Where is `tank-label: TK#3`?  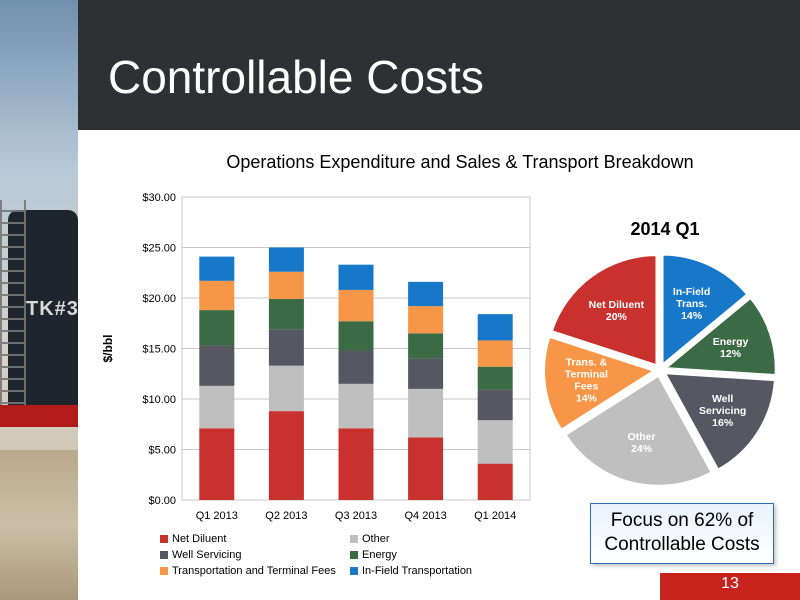
tank-label: TK#3 is located at coordinates (52, 309).